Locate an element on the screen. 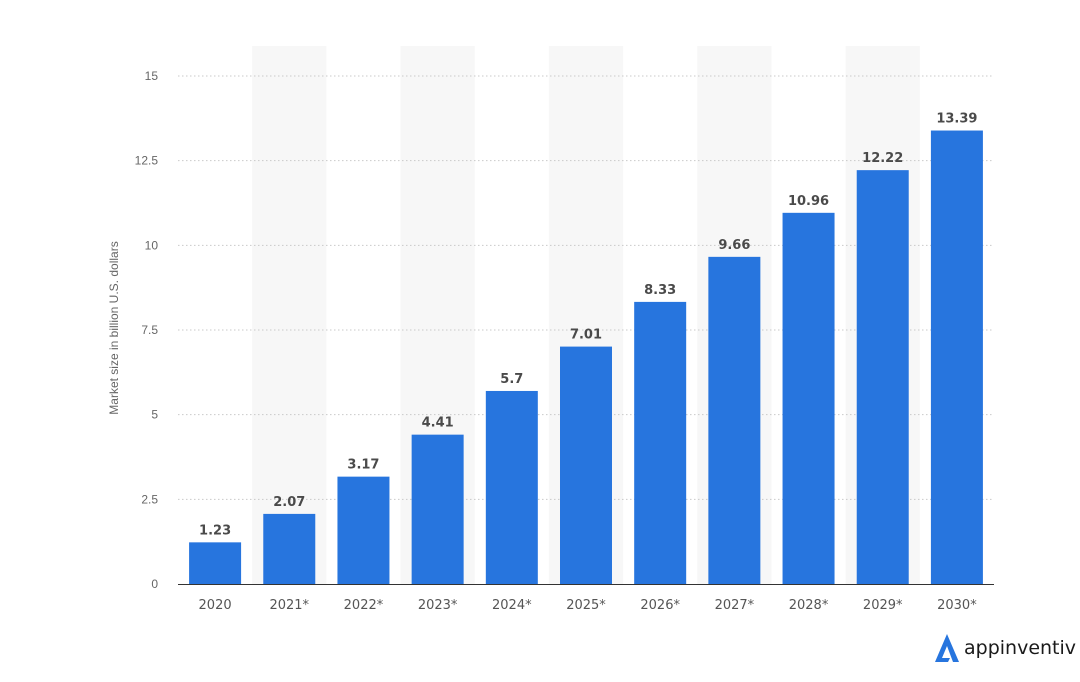 This screenshot has width=1080, height=682. brand-name: appinventiv is located at coordinates (1020, 648).